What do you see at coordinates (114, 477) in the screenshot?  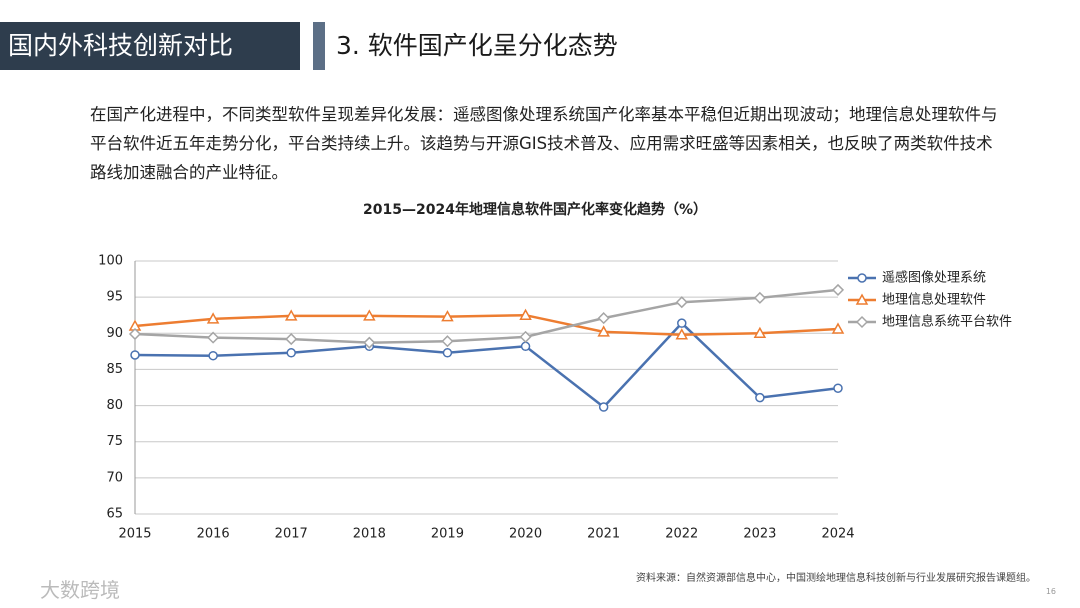 I see `y-tick-label: 70` at bounding box center [114, 477].